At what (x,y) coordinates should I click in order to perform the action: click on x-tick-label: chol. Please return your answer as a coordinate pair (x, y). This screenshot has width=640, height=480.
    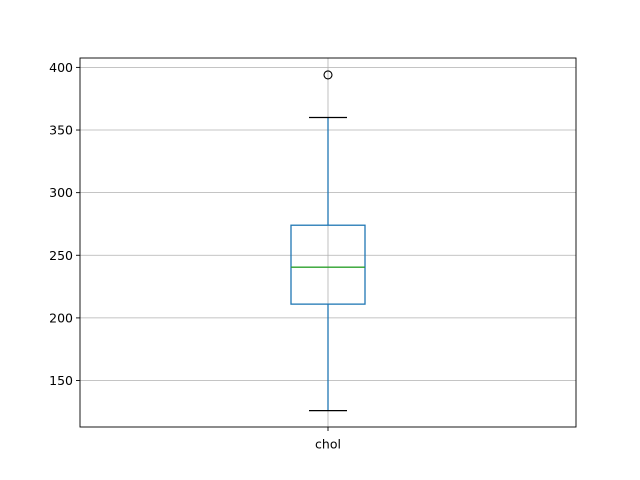
    Looking at the image, I should click on (328, 444).